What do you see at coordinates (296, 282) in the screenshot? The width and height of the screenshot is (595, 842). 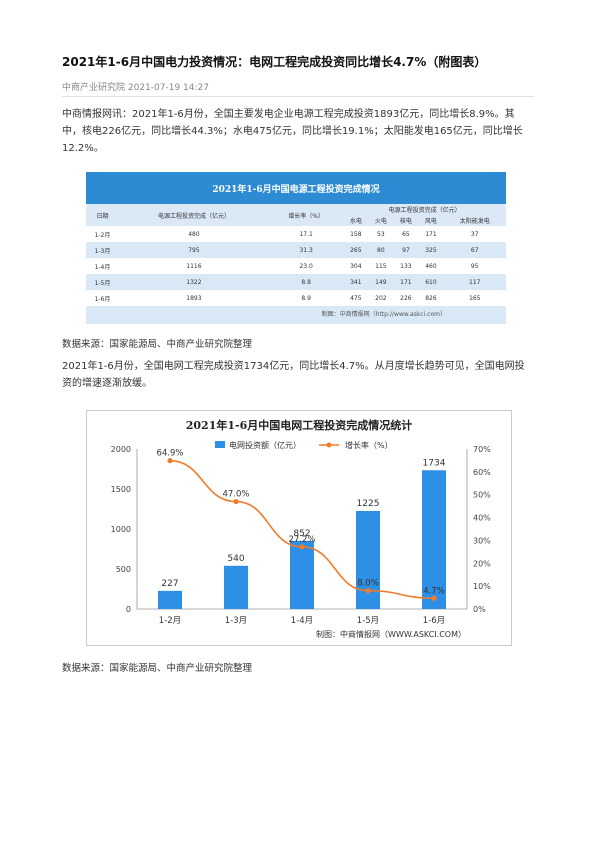 I see `table-row: 1-5月 1322 8.8 341 149 171 610 117` at bounding box center [296, 282].